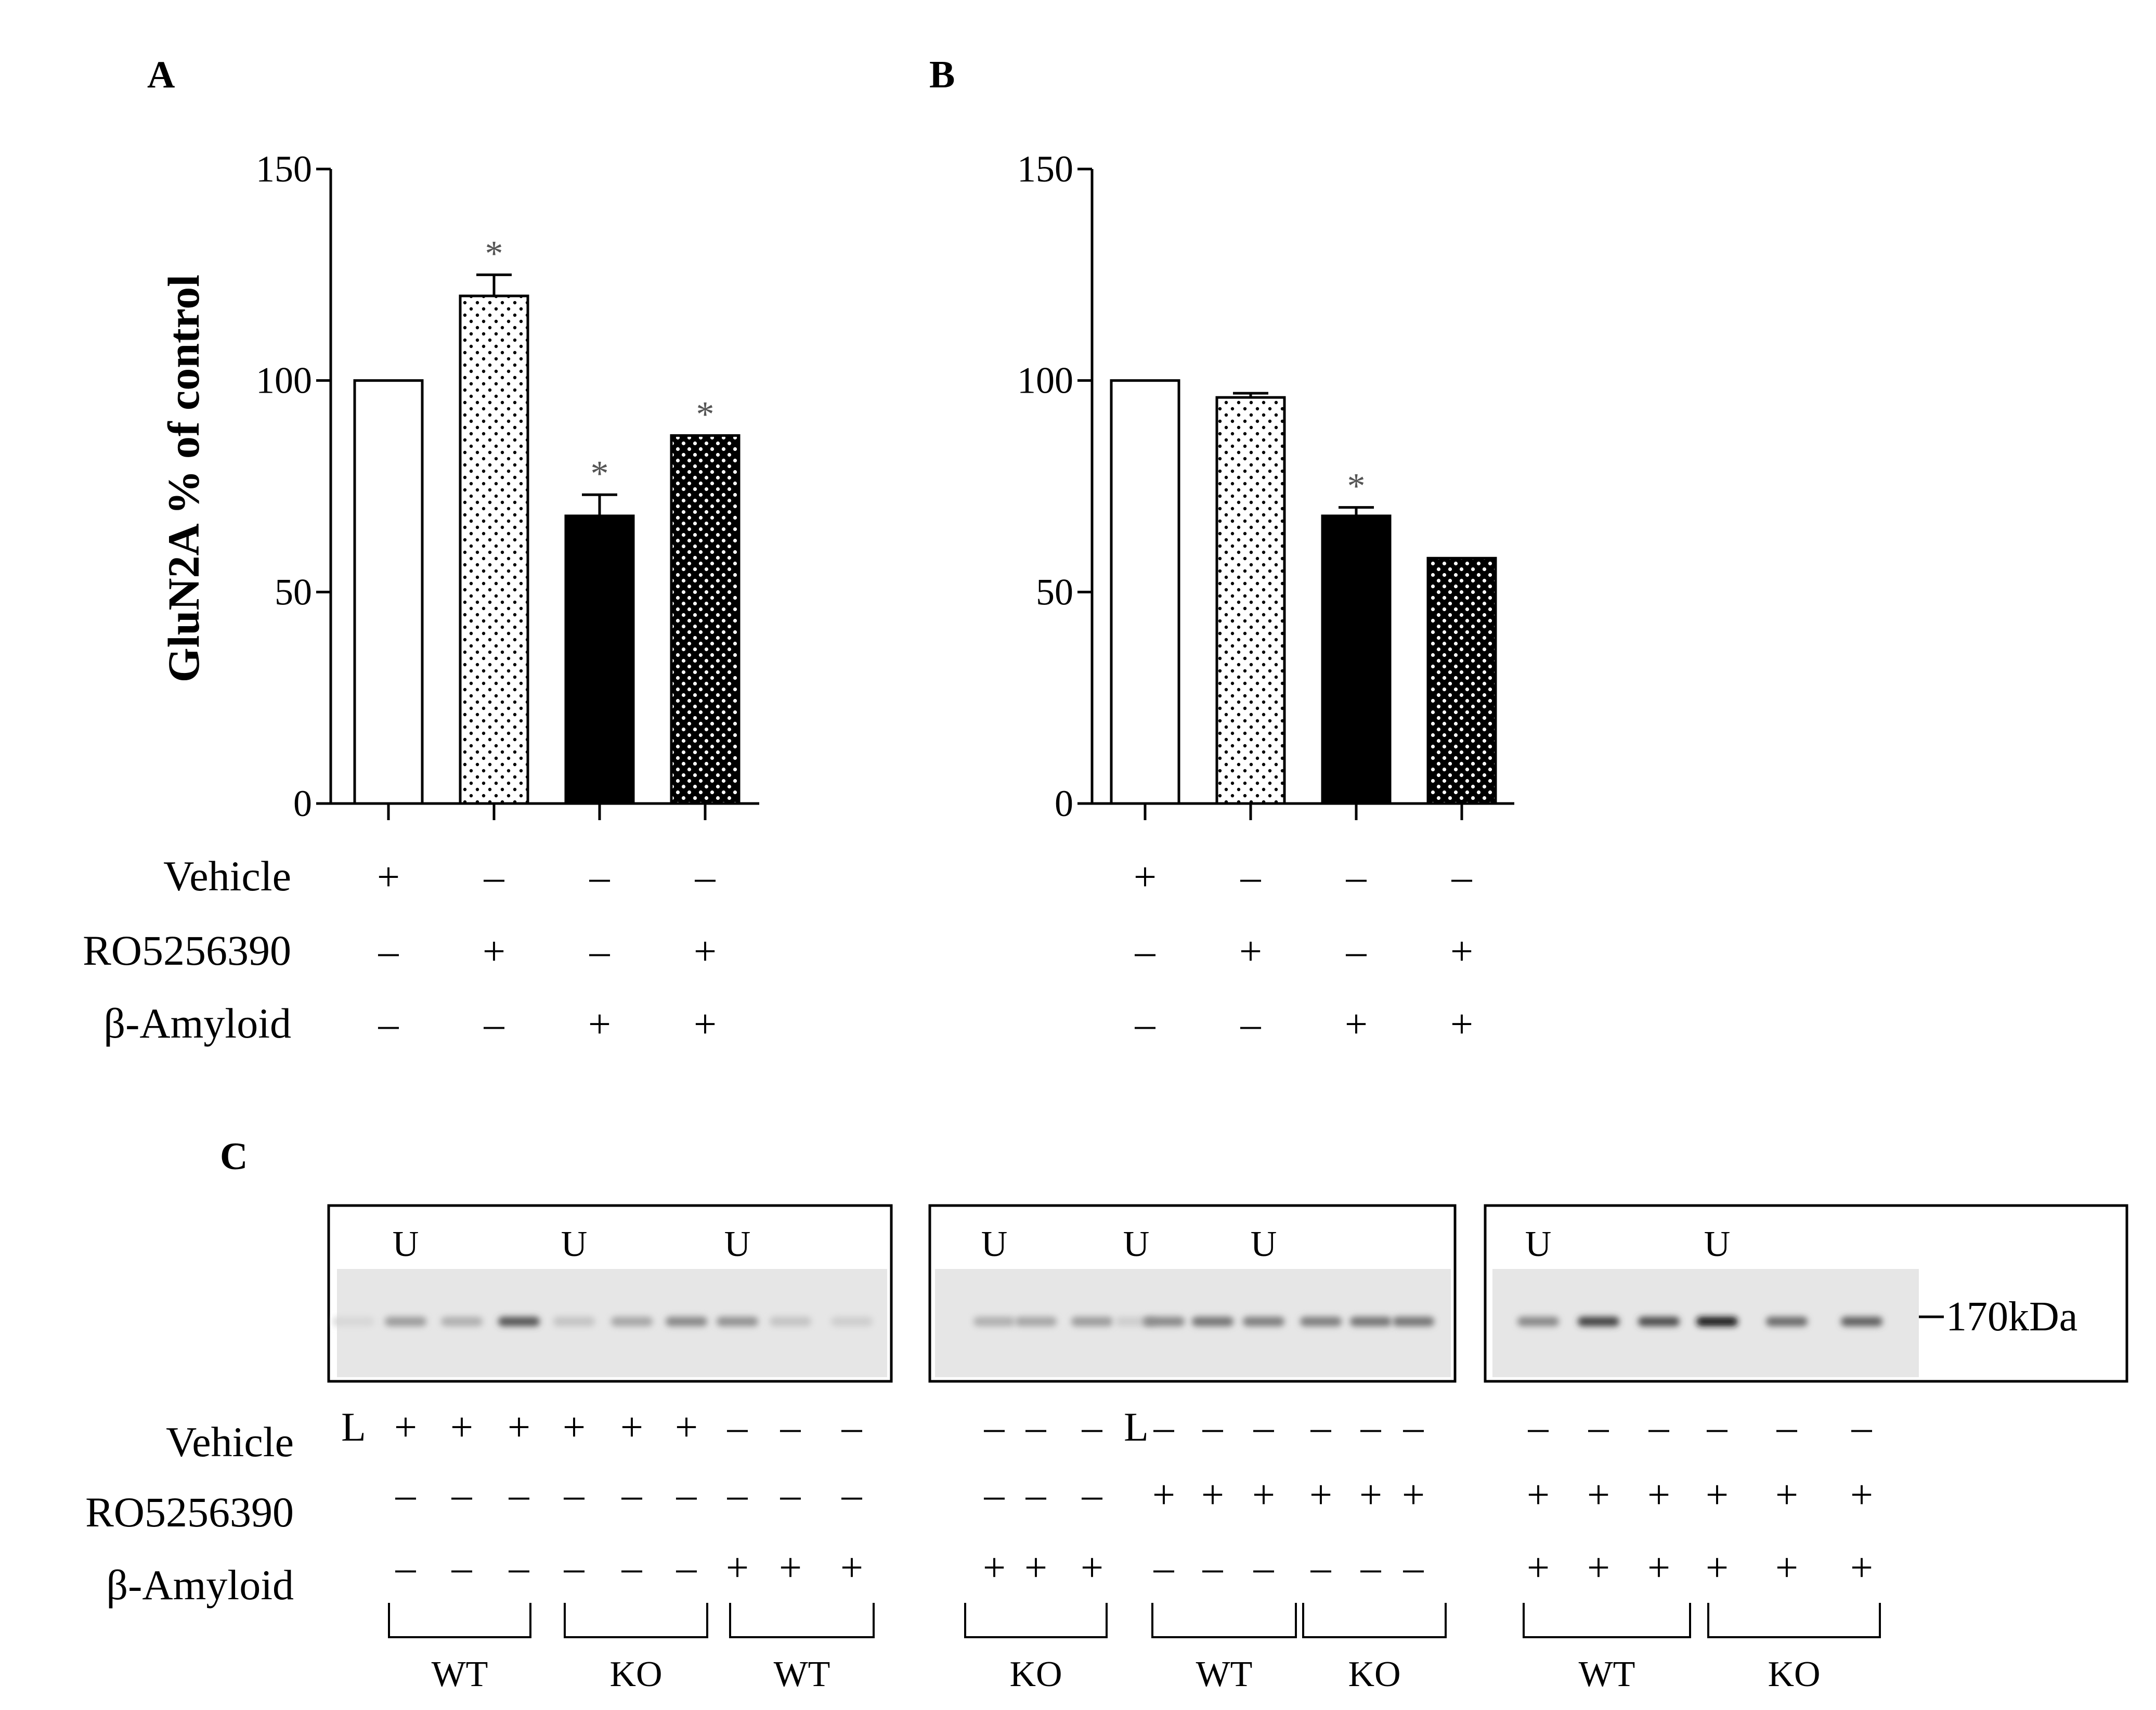  Describe the element at coordinates (187, 950) in the screenshot. I see `treatment-row-label: RO5256390` at that location.